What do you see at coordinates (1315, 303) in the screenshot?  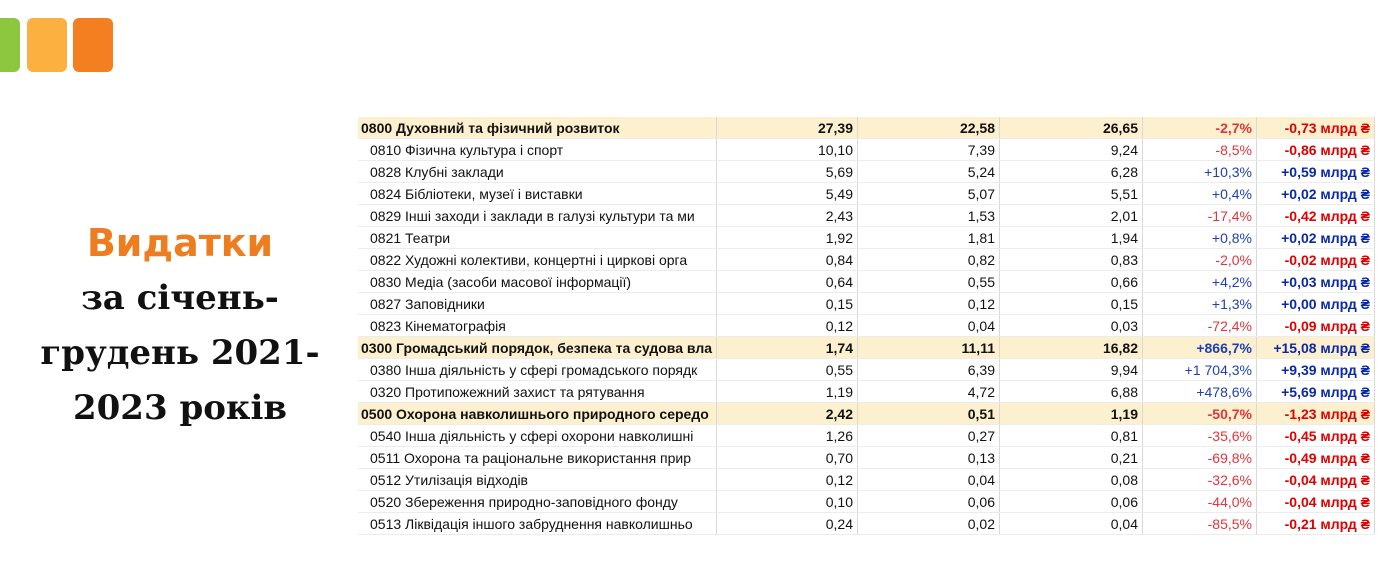 I see `cell: +0,00 млрд ₴` at bounding box center [1315, 303].